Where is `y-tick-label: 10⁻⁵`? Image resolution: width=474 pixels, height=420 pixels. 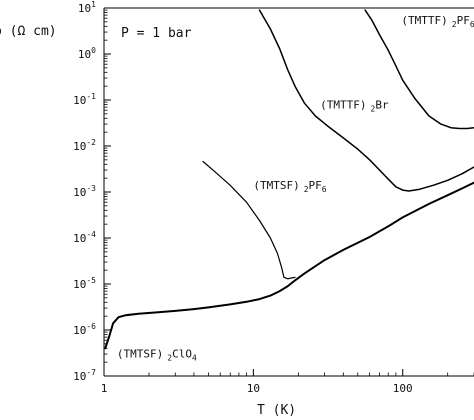
y-tick-label: 10⁻⁵ is located at coordinates (84, 283).